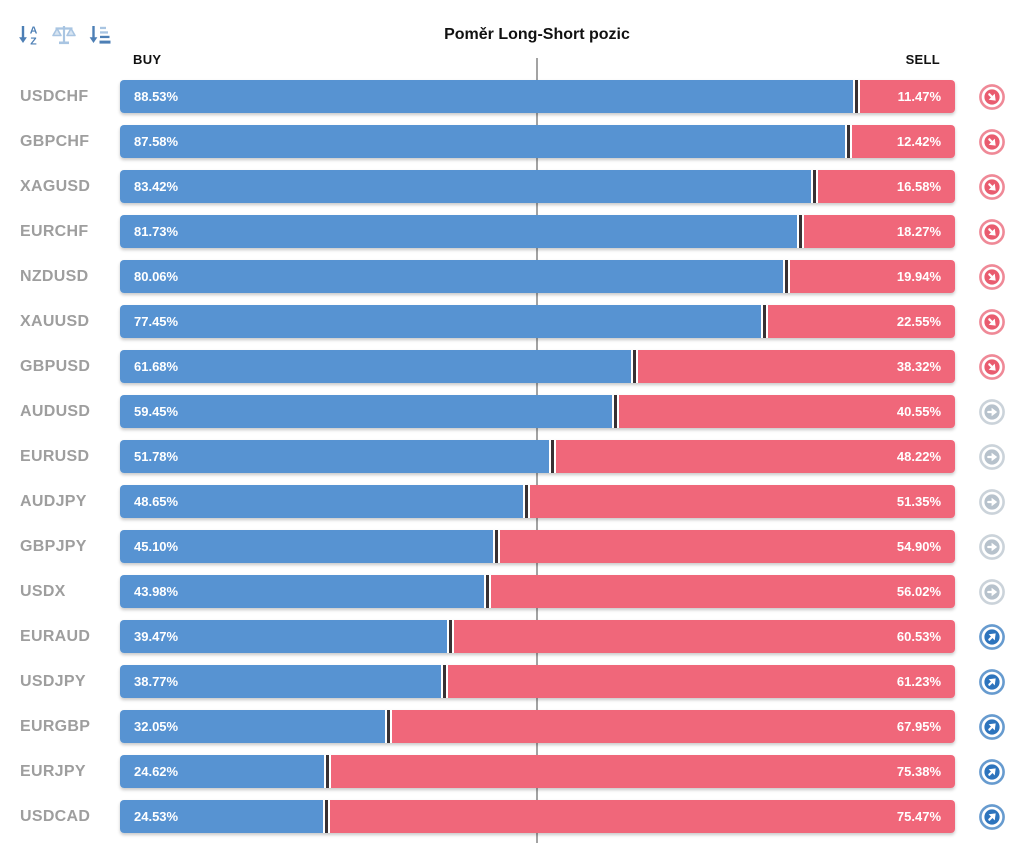 The height and width of the screenshot is (861, 1027). What do you see at coordinates (872, 276) in the screenshot?
I see `sell-bar-segment: 19.94%` at bounding box center [872, 276].